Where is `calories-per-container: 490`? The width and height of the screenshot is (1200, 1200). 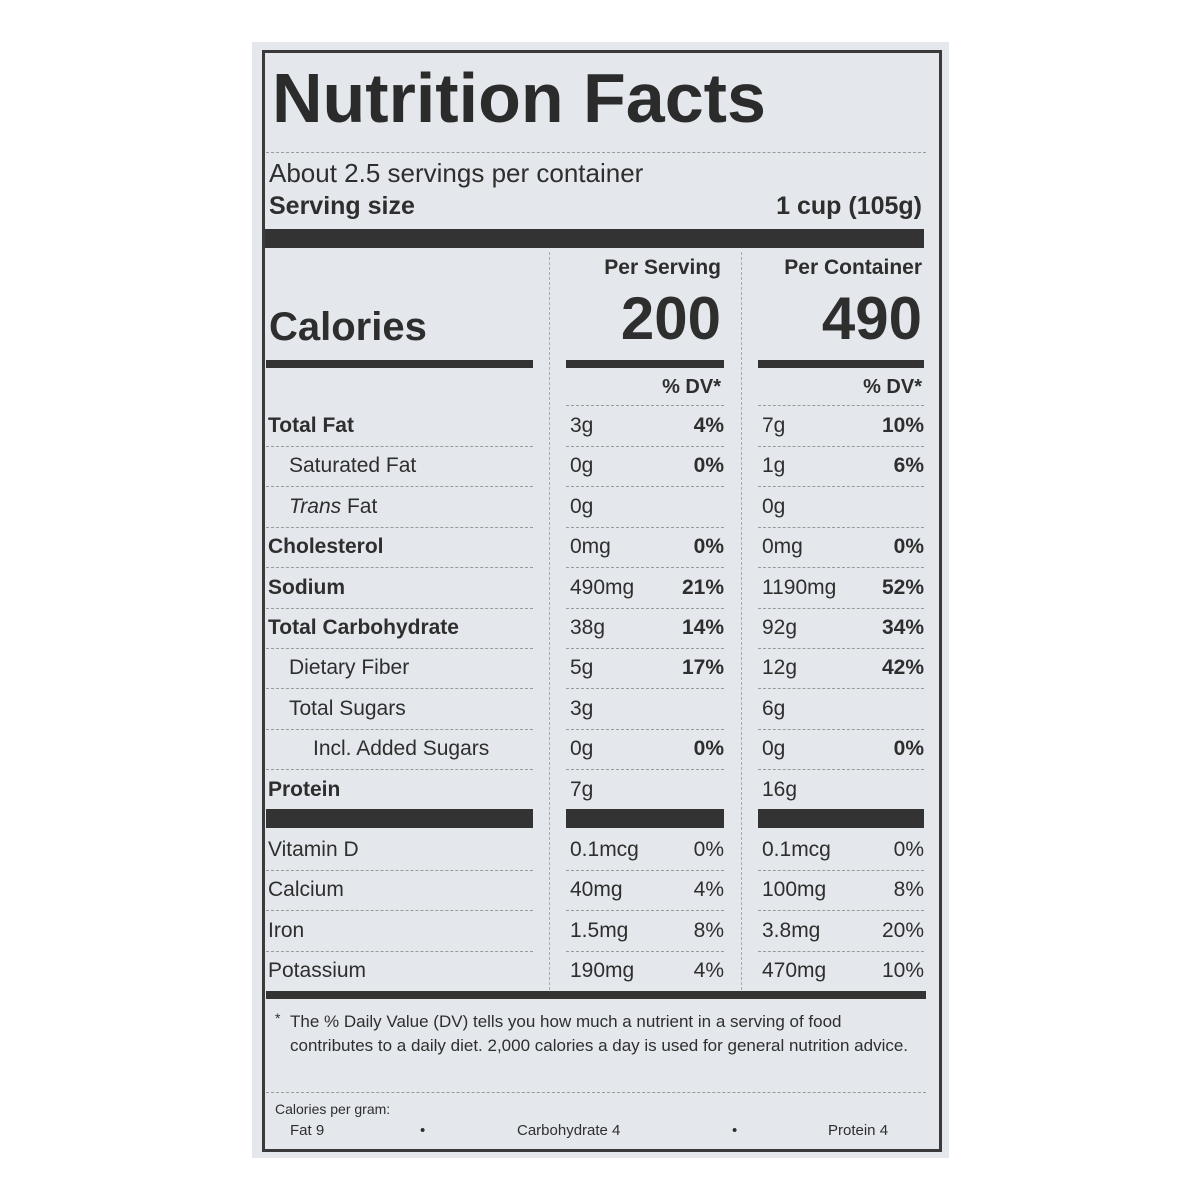 calories-per-container: 490 is located at coordinates (871, 318).